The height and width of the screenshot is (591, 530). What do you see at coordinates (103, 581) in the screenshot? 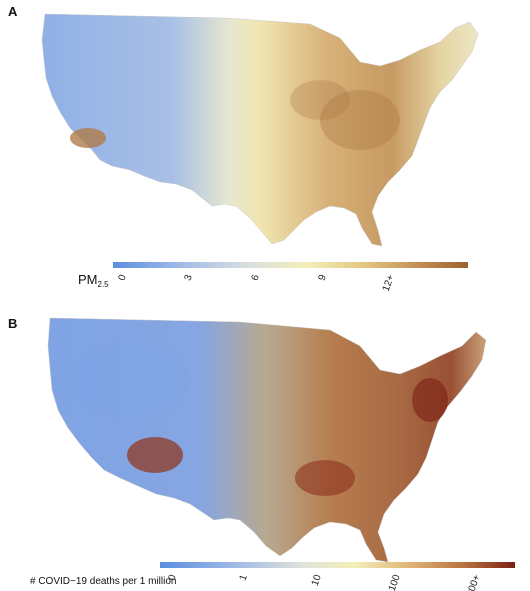
I see `covid-legend-title: # COVID−19 deaths per 1 million` at bounding box center [103, 581].